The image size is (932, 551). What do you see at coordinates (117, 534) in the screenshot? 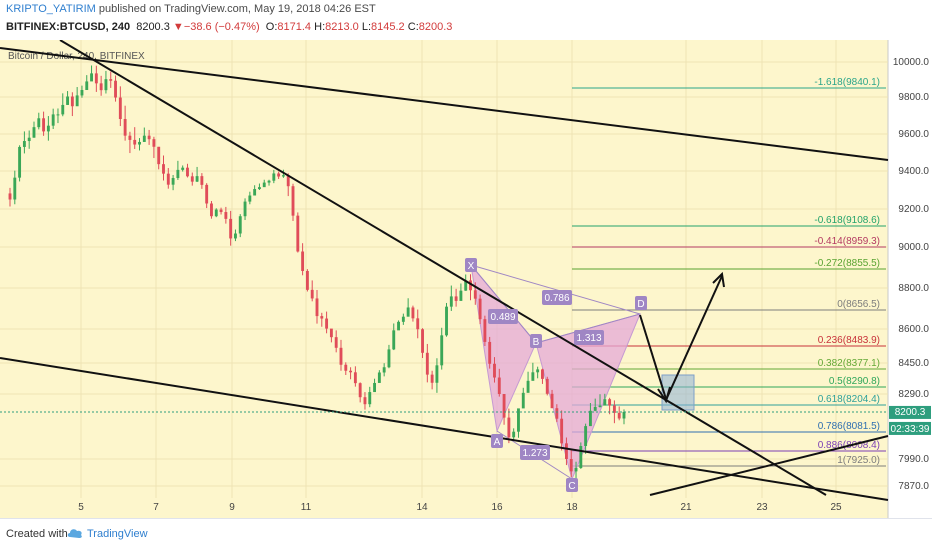
I see `tradingview-brand-link: TradingView` at bounding box center [117, 534].